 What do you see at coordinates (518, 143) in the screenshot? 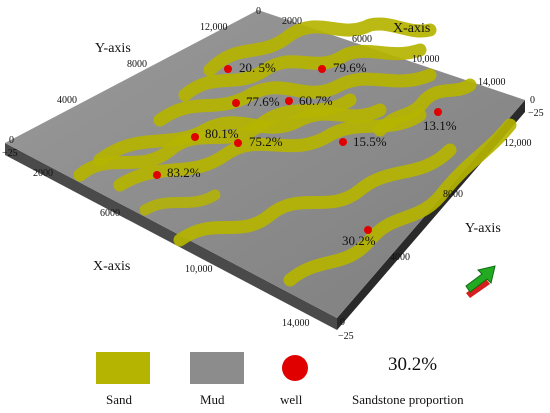
I see `right-y-tick-0: 12,000` at bounding box center [518, 143].